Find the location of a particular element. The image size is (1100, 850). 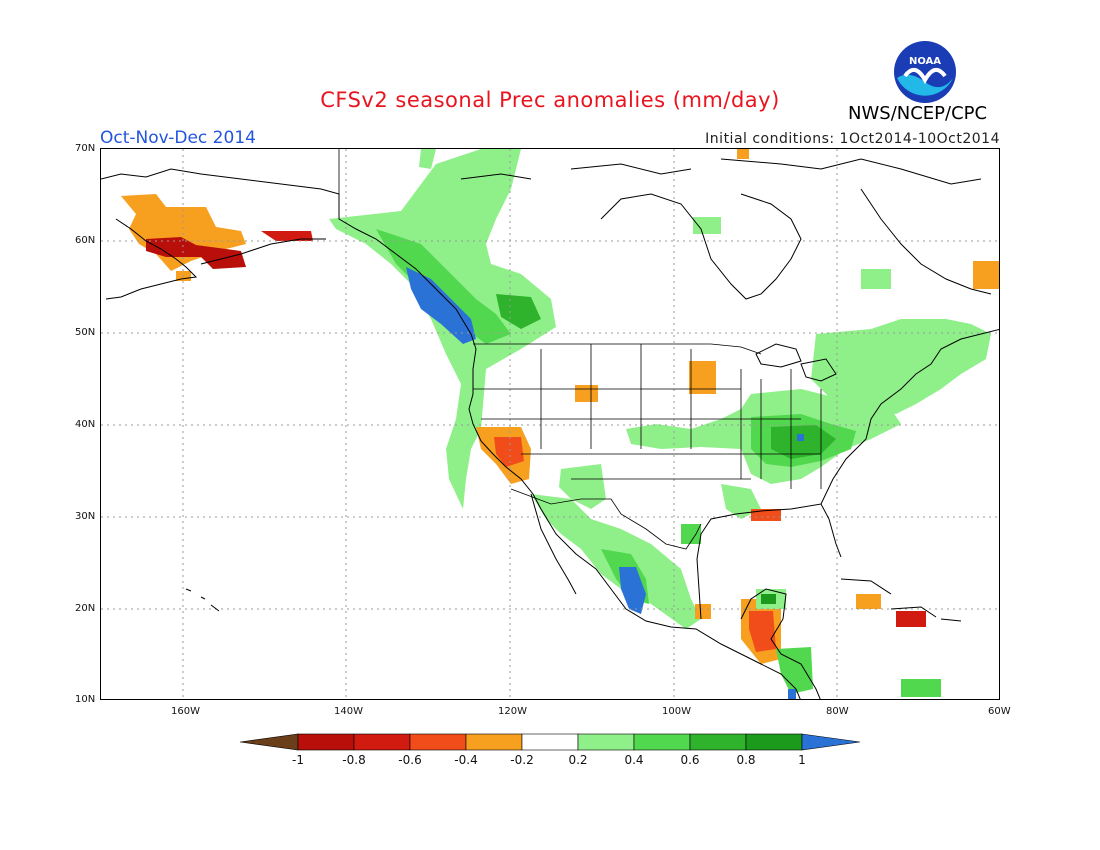

anomaly-hudson-orange is located at coordinates (743, 154).